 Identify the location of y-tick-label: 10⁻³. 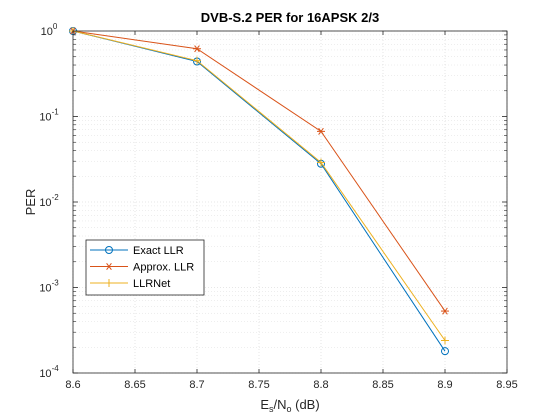
(49, 287).